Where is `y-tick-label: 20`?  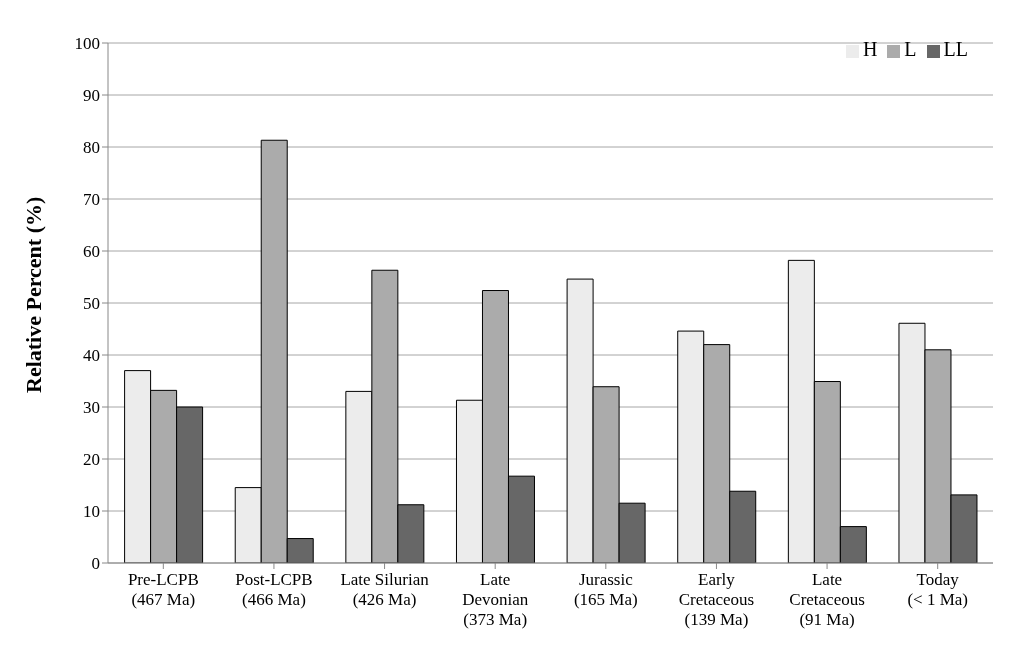
y-tick-label: 20 is located at coordinates (91, 460).